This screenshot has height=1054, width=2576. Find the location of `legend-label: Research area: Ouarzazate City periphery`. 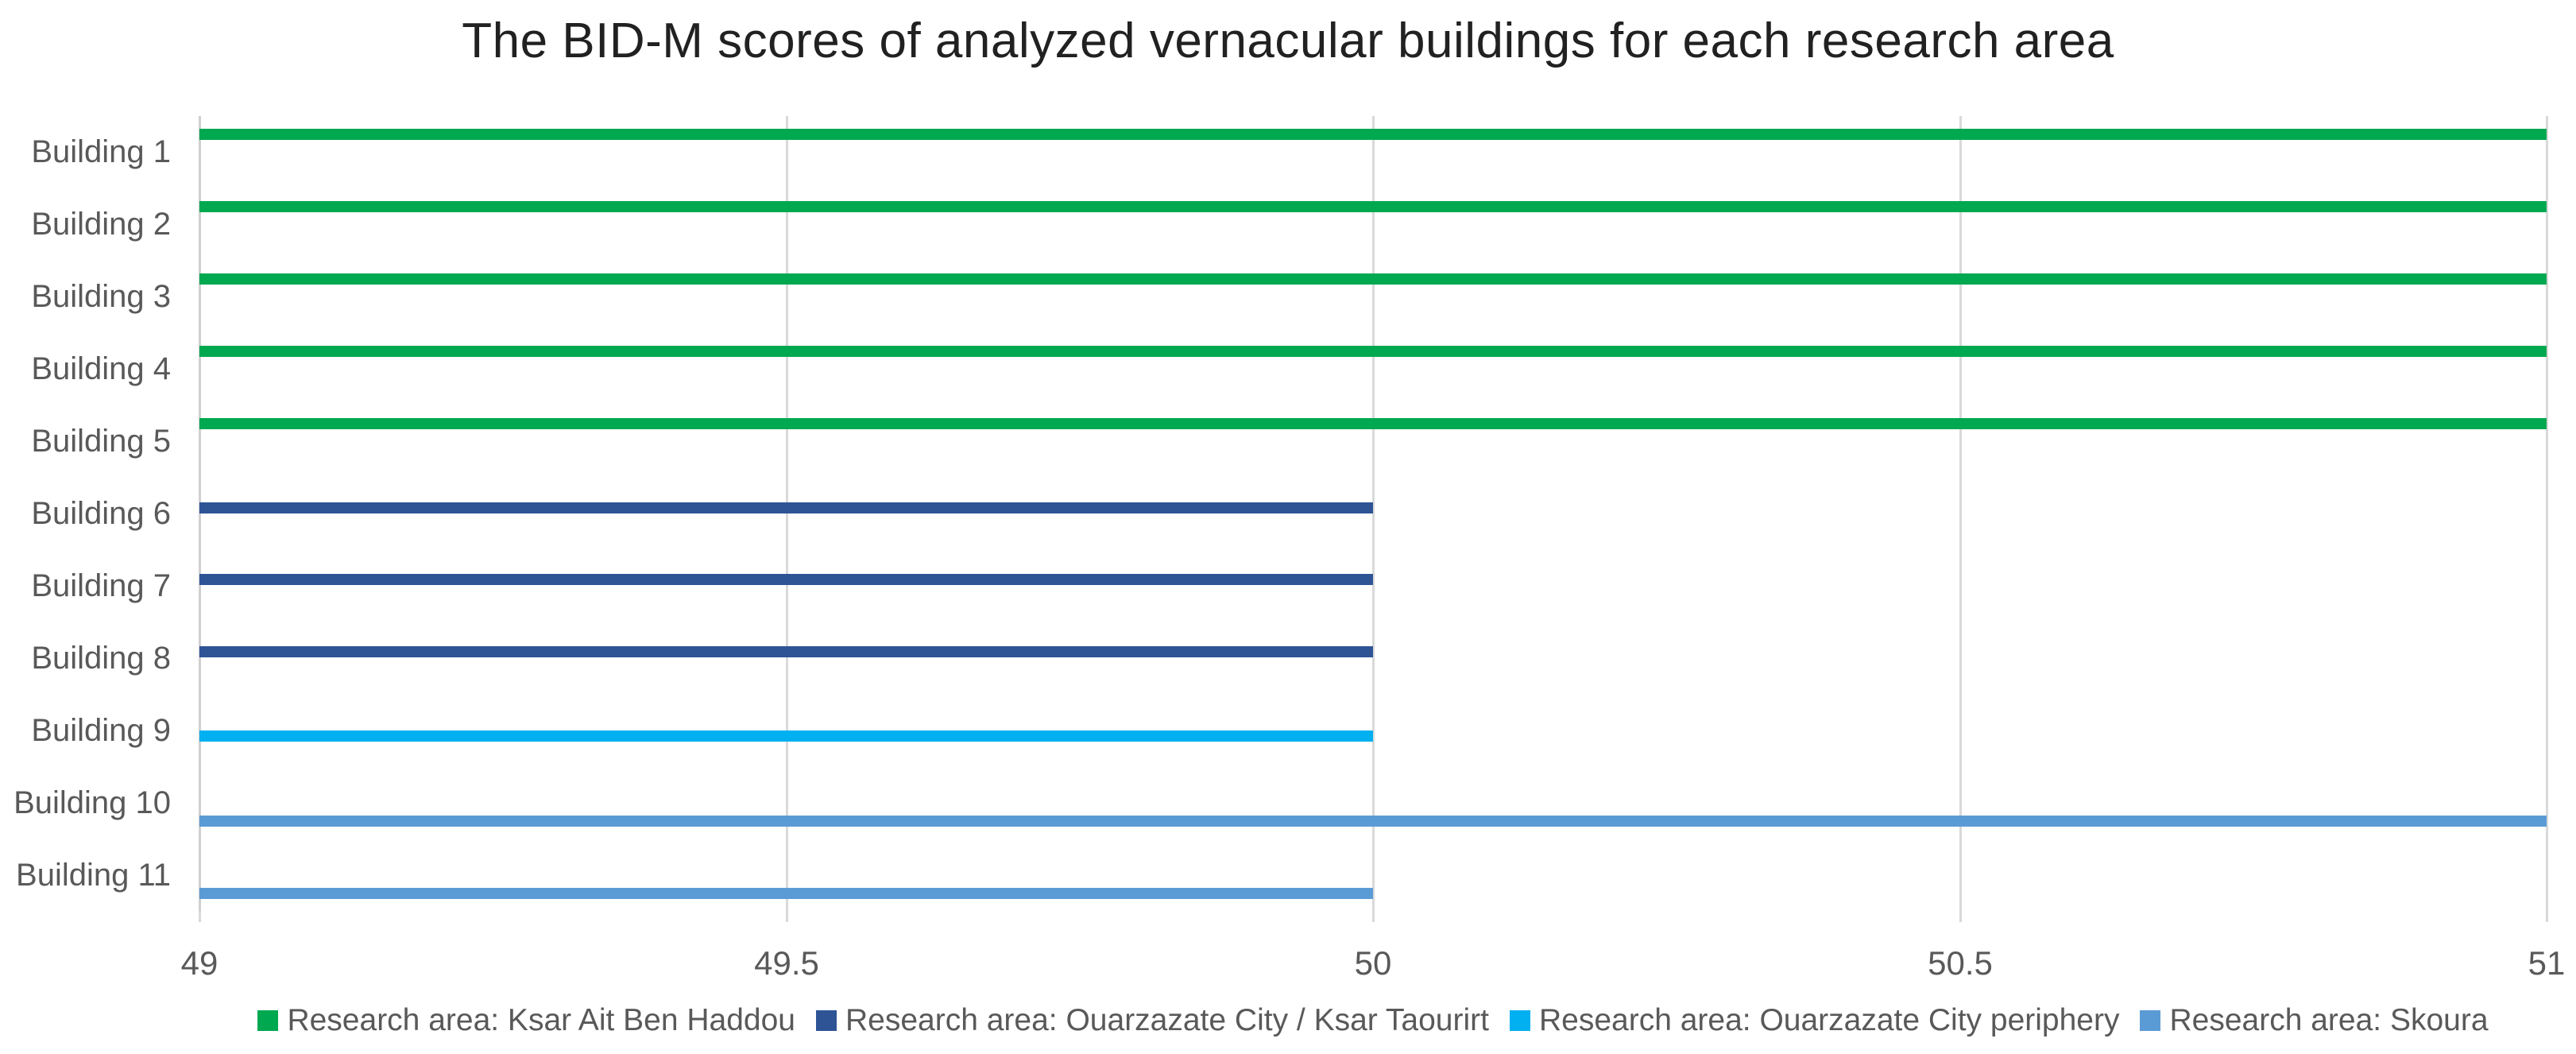

legend-label: Research area: Ouarzazate City periphery is located at coordinates (1829, 1020).